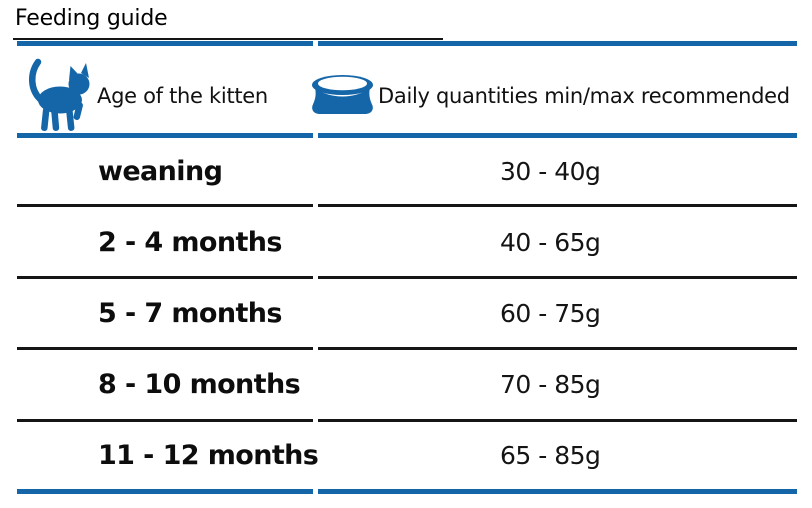 Image resolution: width=812 pixels, height=508 pixels. I want to click on age-column-header: Age of the kitten, so click(182, 96).